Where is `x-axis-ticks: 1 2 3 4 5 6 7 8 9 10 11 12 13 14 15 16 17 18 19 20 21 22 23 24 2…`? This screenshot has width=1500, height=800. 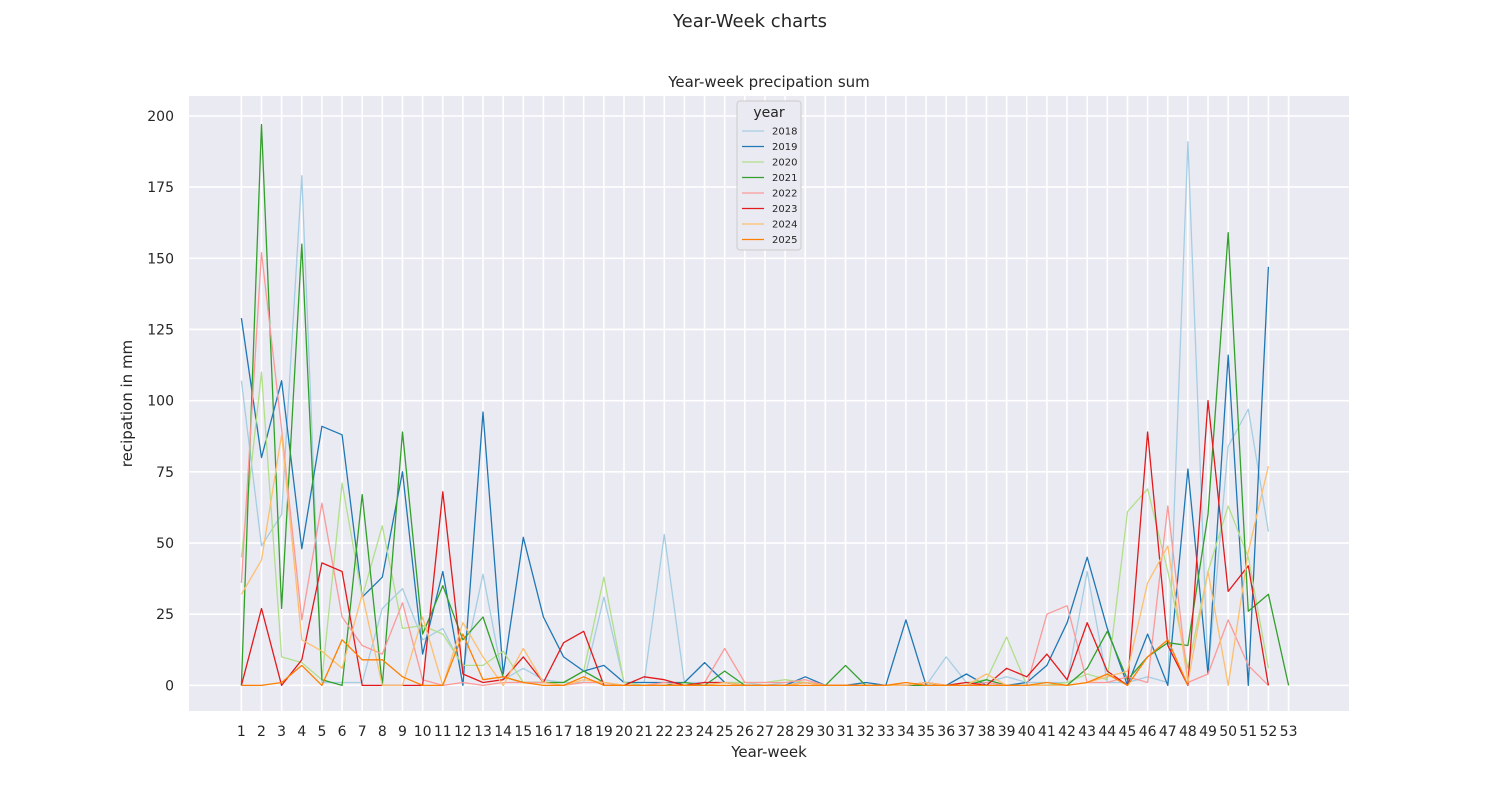 x-axis-ticks: 1 2 3 4 5 6 7 8 9 10 11 12 13 14 15 16 17 18 19 20 21 22 23 24 2… is located at coordinates (767, 732).